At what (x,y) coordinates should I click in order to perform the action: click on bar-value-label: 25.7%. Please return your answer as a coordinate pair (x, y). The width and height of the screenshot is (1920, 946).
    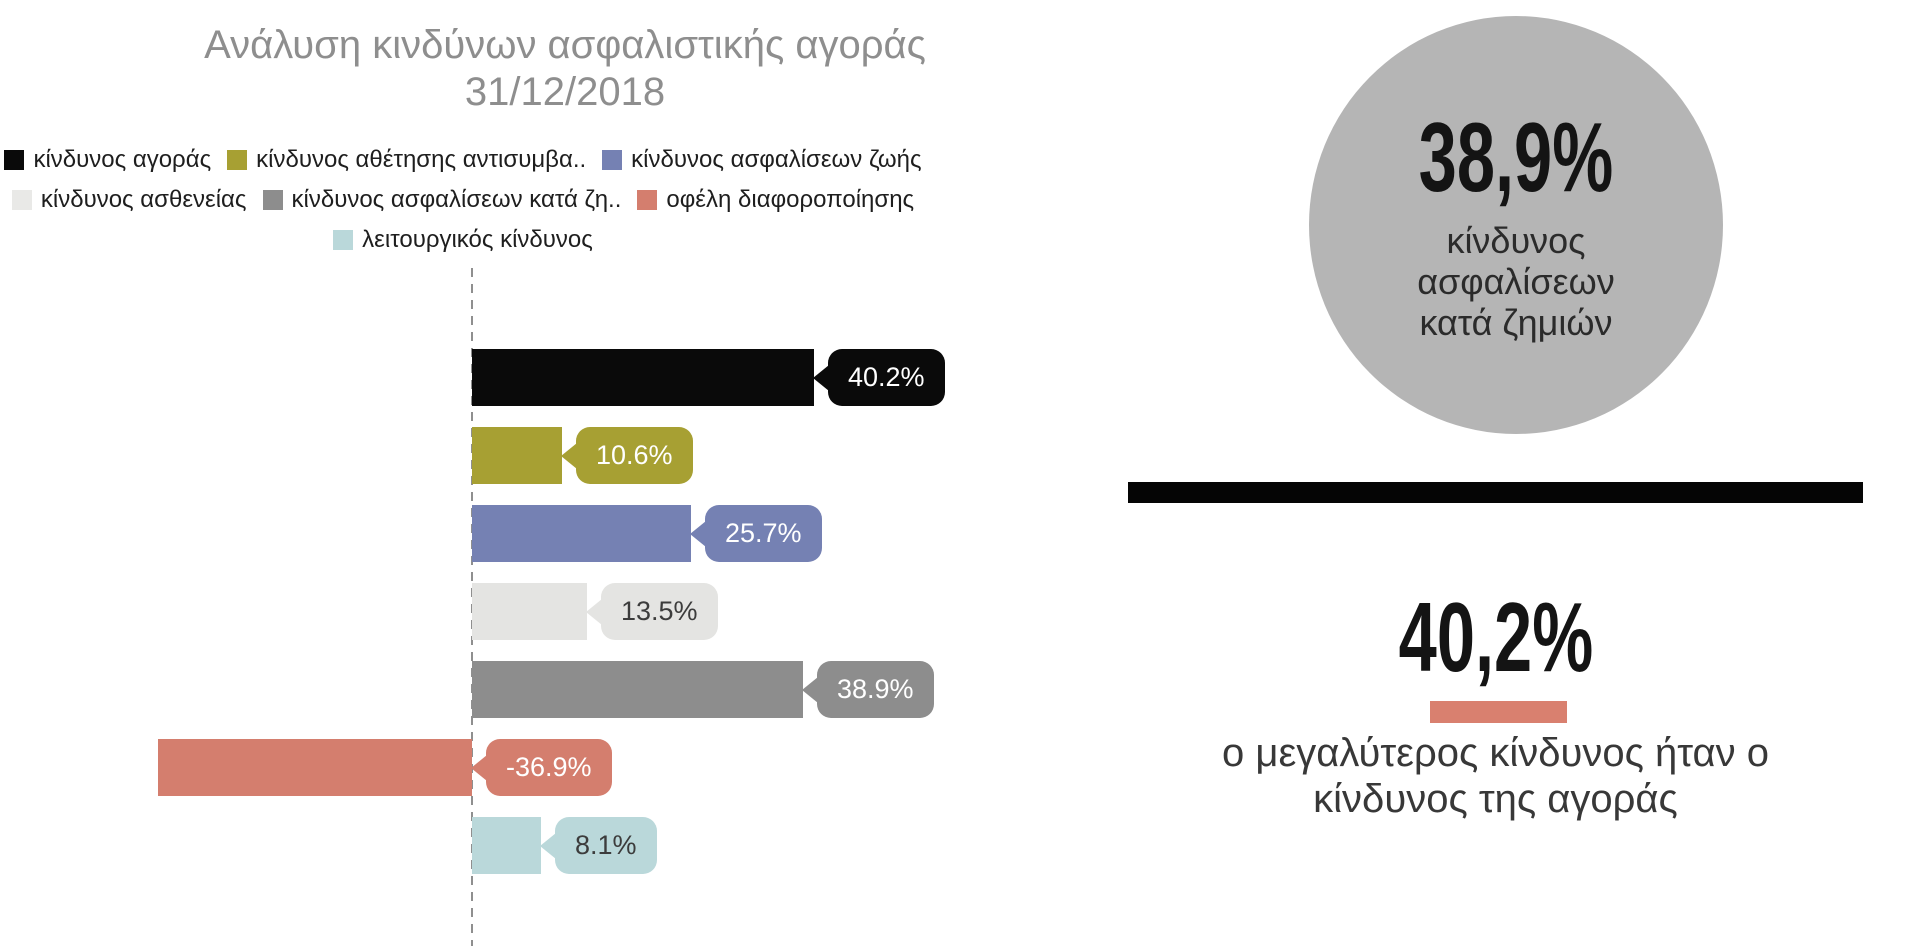
    Looking at the image, I should click on (763, 533).